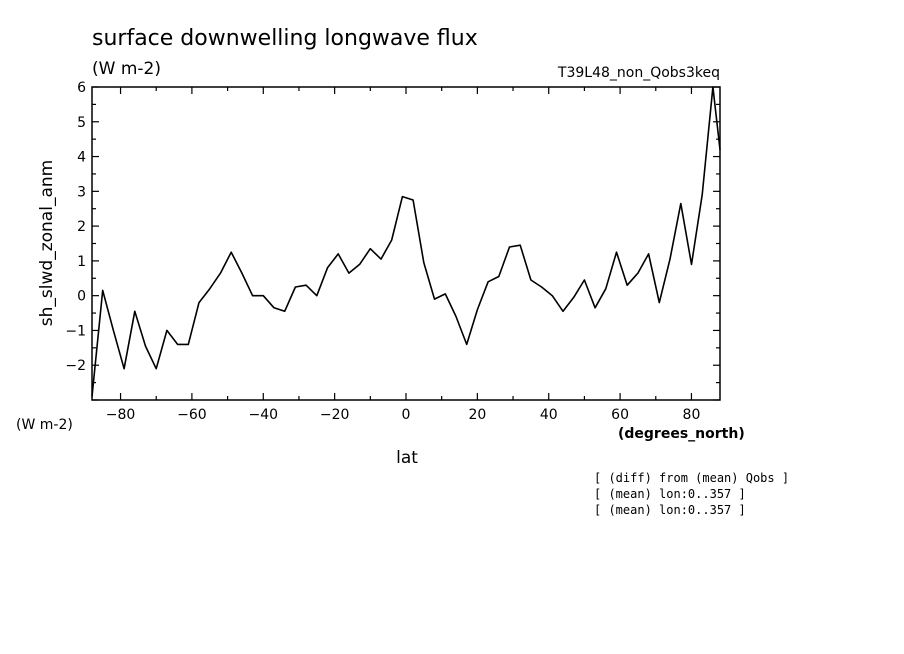  I want to click on note-line-1: [ (diff) from (mean) Qobs ], so click(691, 478).